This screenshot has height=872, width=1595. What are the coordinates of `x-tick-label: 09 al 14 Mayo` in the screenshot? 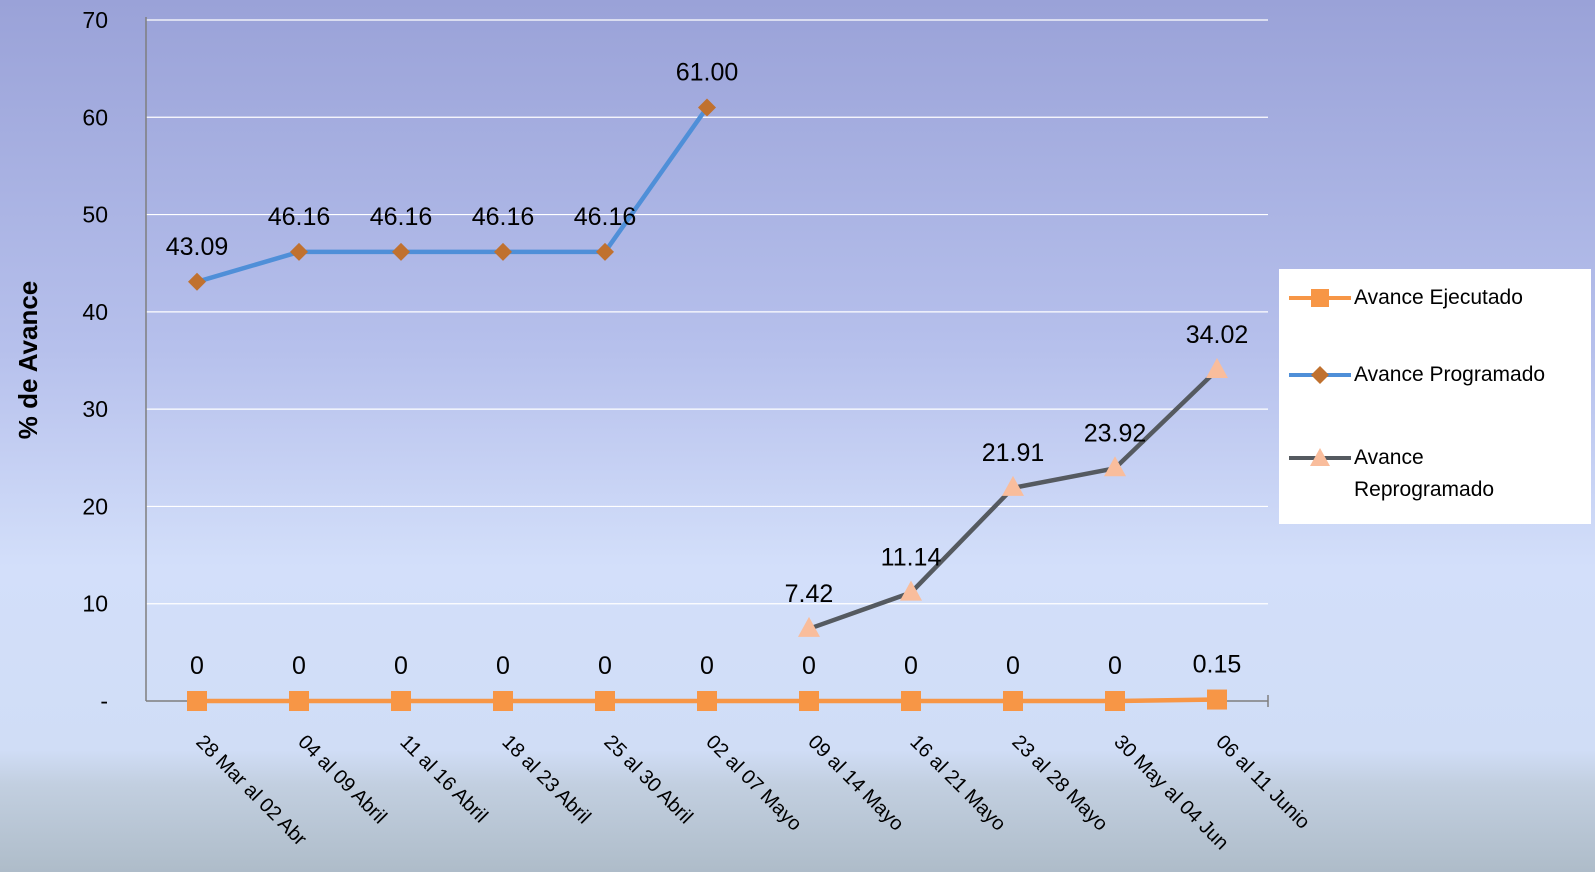 It's located at (855, 783).